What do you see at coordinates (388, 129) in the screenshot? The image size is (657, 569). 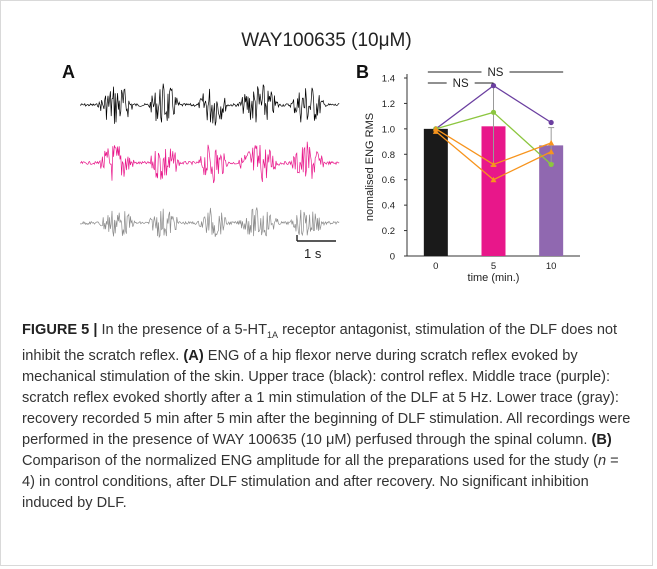 I see `y-tick-label: 1.0` at bounding box center [388, 129].